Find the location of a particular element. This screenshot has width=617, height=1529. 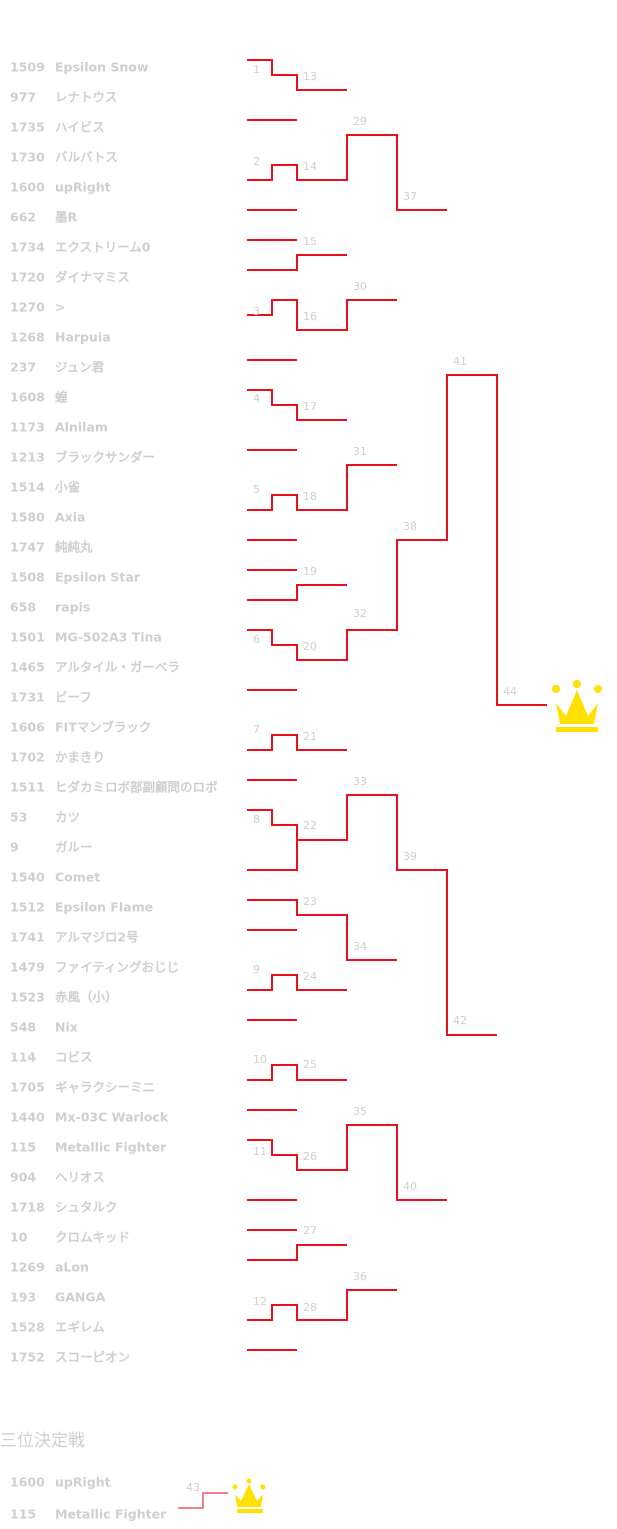

entry-seed: 1741 is located at coordinates (27, 937).